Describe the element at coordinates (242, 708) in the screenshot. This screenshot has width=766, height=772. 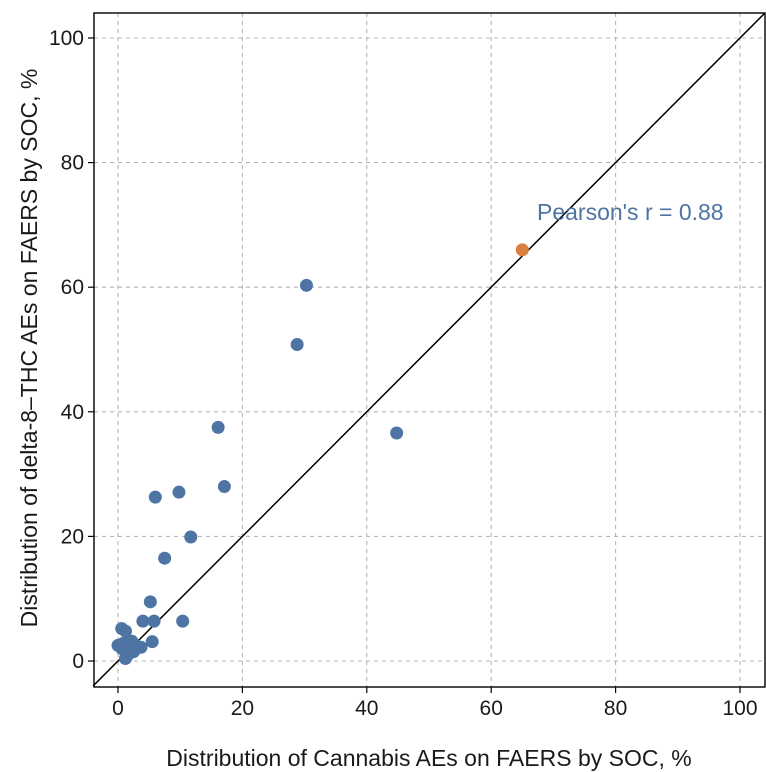
I see `x-tick-label: 20` at that location.